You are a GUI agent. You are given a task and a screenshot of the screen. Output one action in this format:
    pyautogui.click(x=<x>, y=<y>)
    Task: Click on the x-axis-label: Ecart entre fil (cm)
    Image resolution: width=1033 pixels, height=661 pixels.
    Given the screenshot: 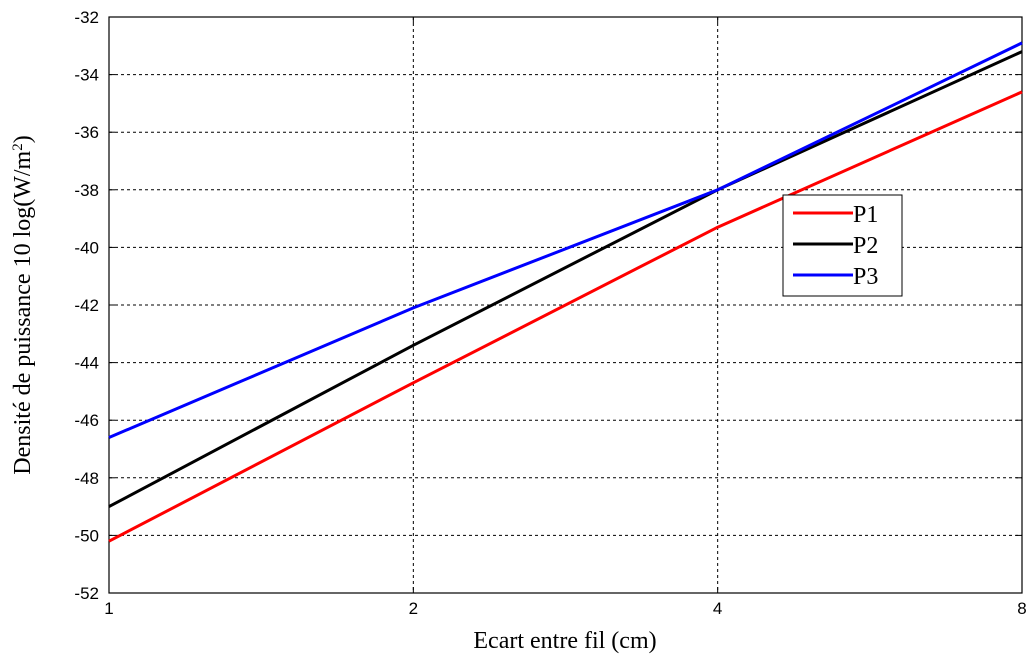 What is the action you would take?
    pyautogui.click(x=564, y=641)
    